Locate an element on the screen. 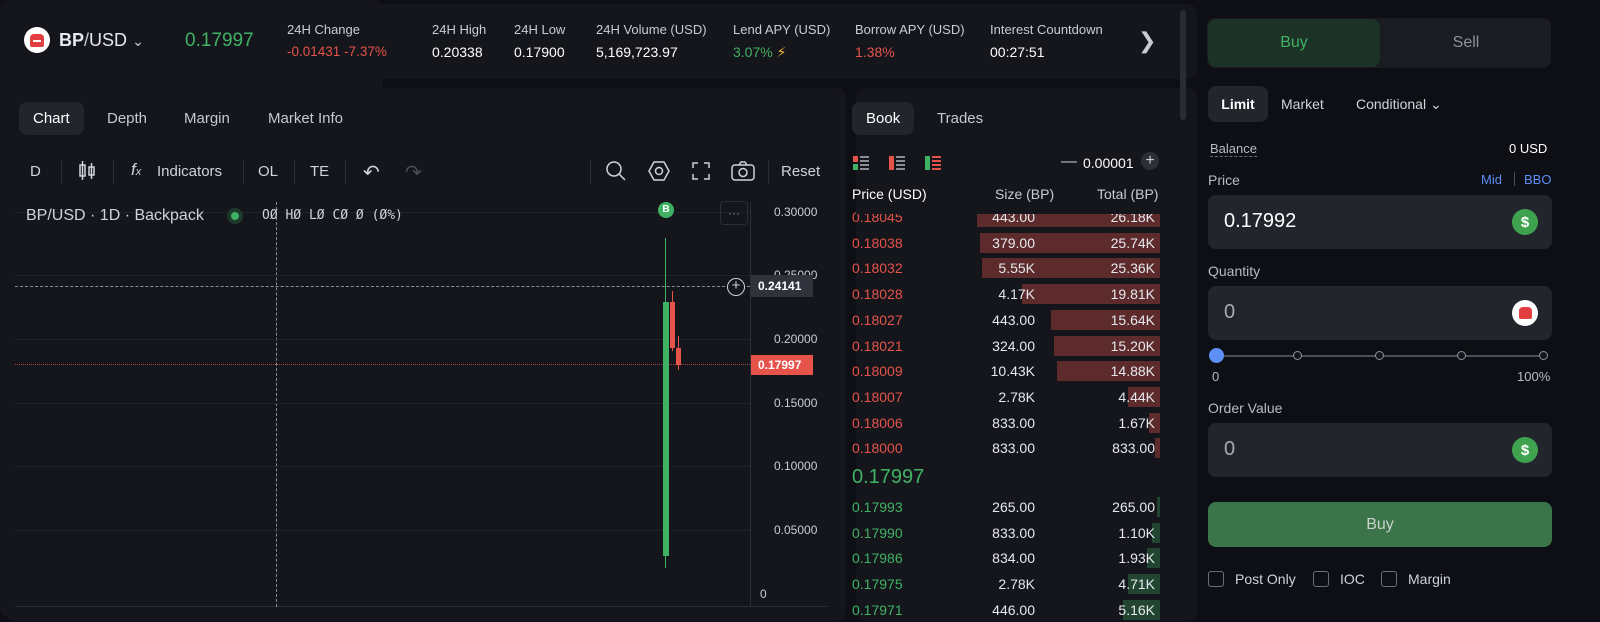  buy-tab: Buy is located at coordinates (1294, 43).